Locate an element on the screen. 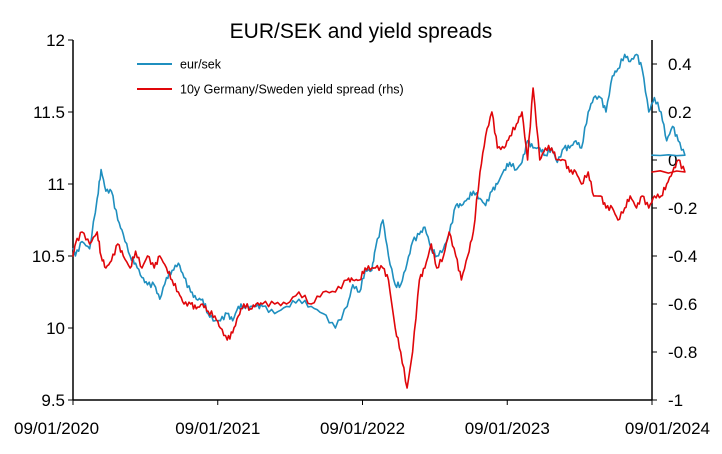 The width and height of the screenshot is (722, 454). right-tick-label: 0.4 is located at coordinates (680, 64).